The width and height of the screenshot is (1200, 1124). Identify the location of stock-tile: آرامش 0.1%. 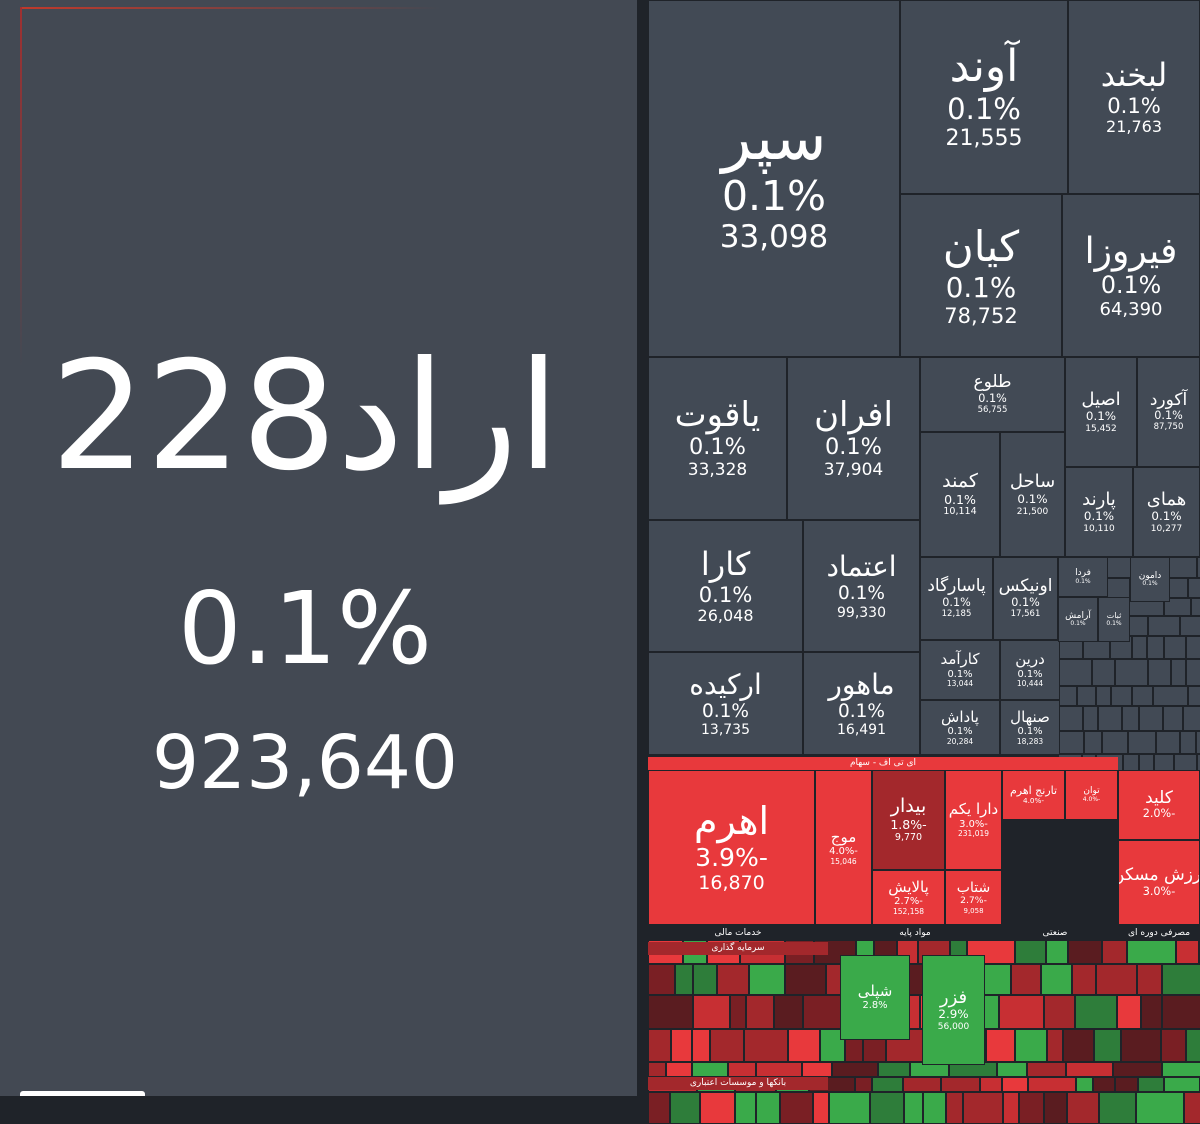
(1078, 619).